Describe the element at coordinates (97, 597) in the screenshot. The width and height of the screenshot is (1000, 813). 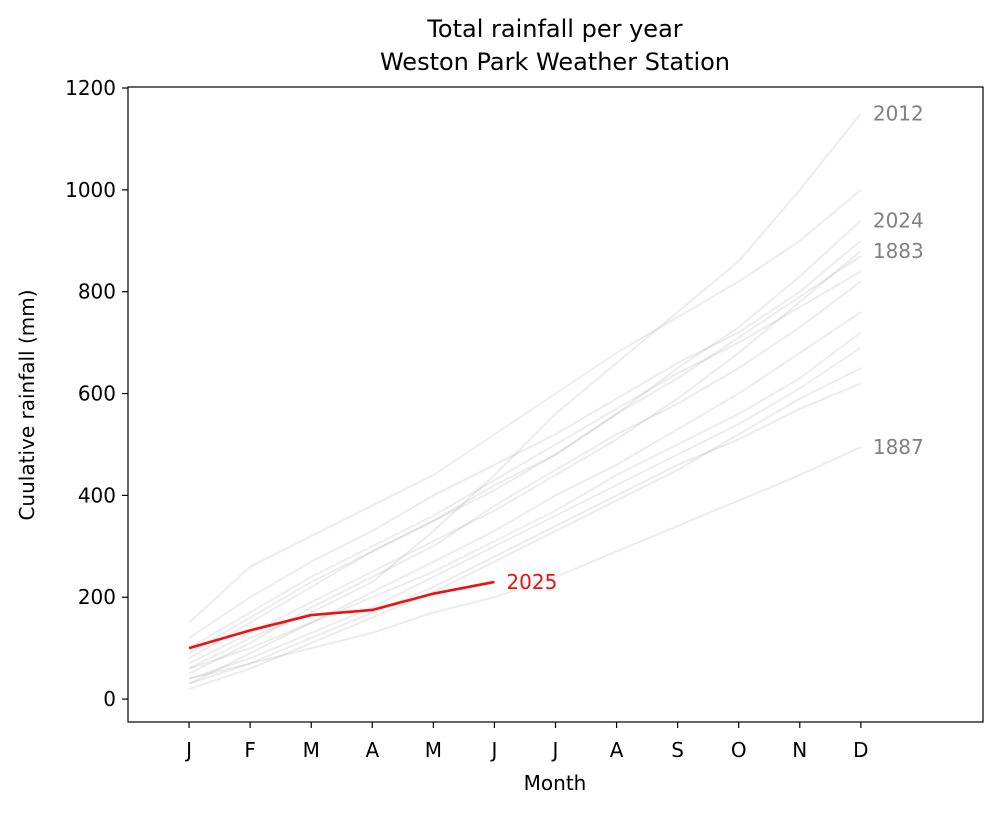
I see `y-tick-label: 200` at that location.